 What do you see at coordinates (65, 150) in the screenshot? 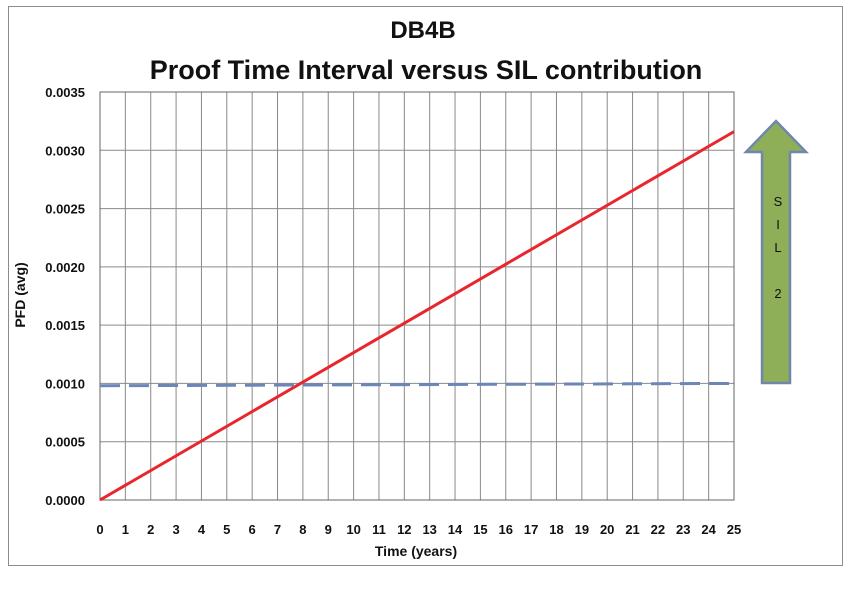
I see `y-tick-label: 0.0030` at bounding box center [65, 150].